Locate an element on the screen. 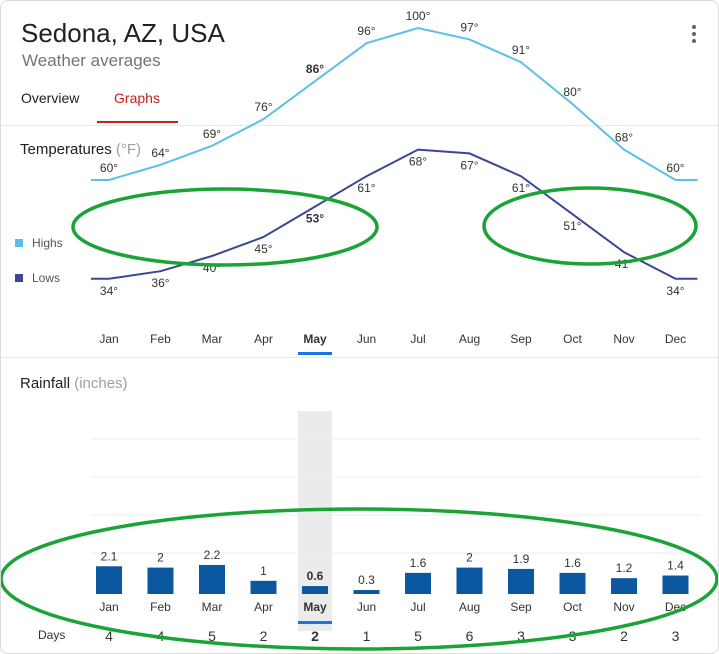  temp-month-label: Nov is located at coordinates (623, 339).